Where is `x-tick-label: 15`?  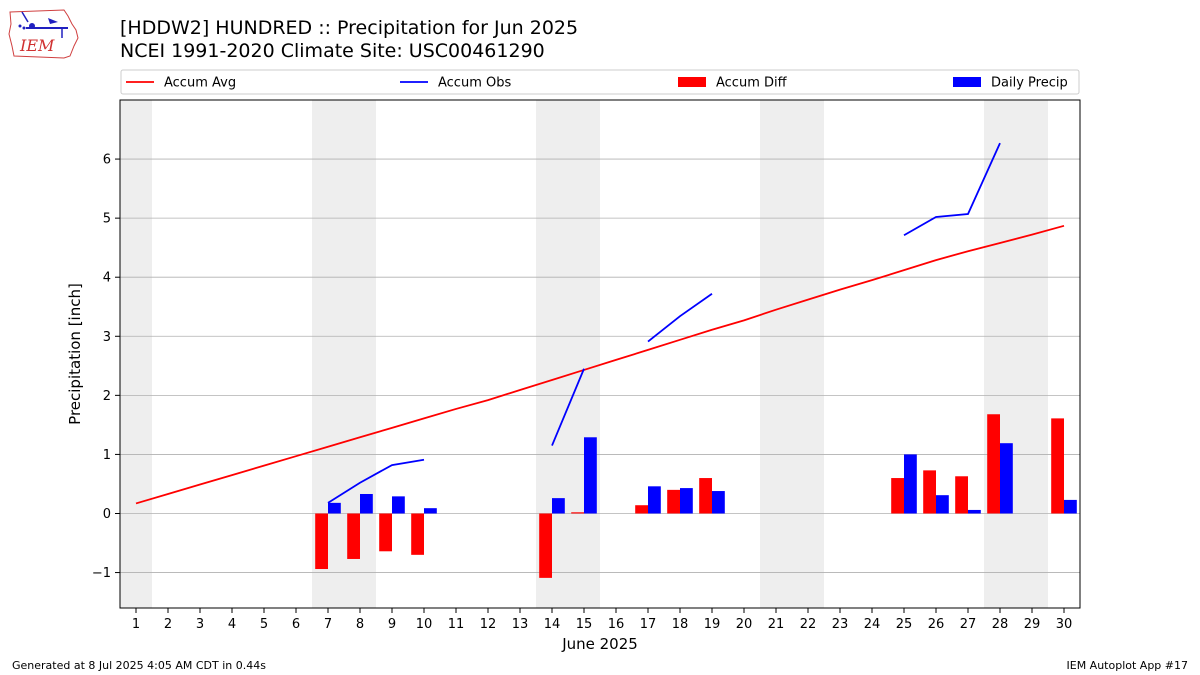
x-tick-label: 15 is located at coordinates (584, 624).